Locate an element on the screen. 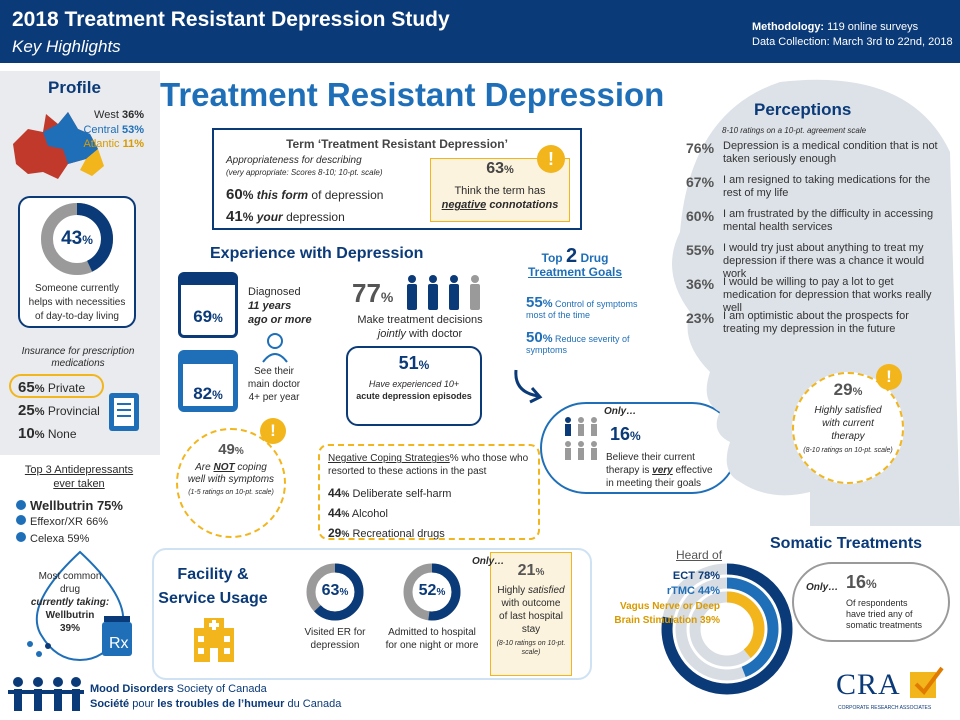  alert-icon-2: ! is located at coordinates (273, 431).